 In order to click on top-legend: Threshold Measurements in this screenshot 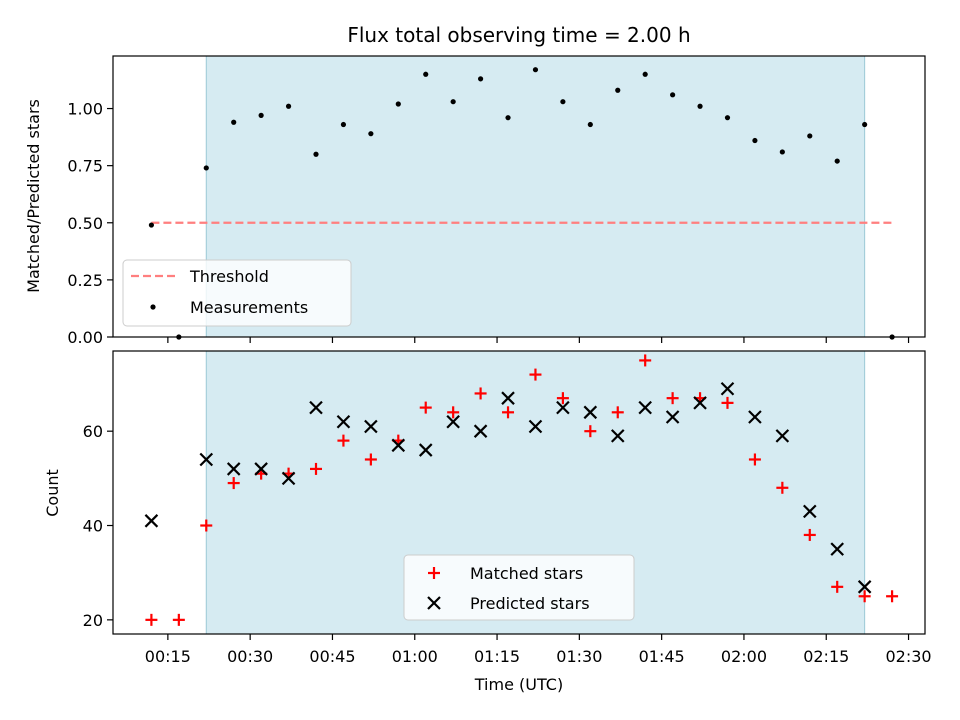, I will do `click(237, 293)`.